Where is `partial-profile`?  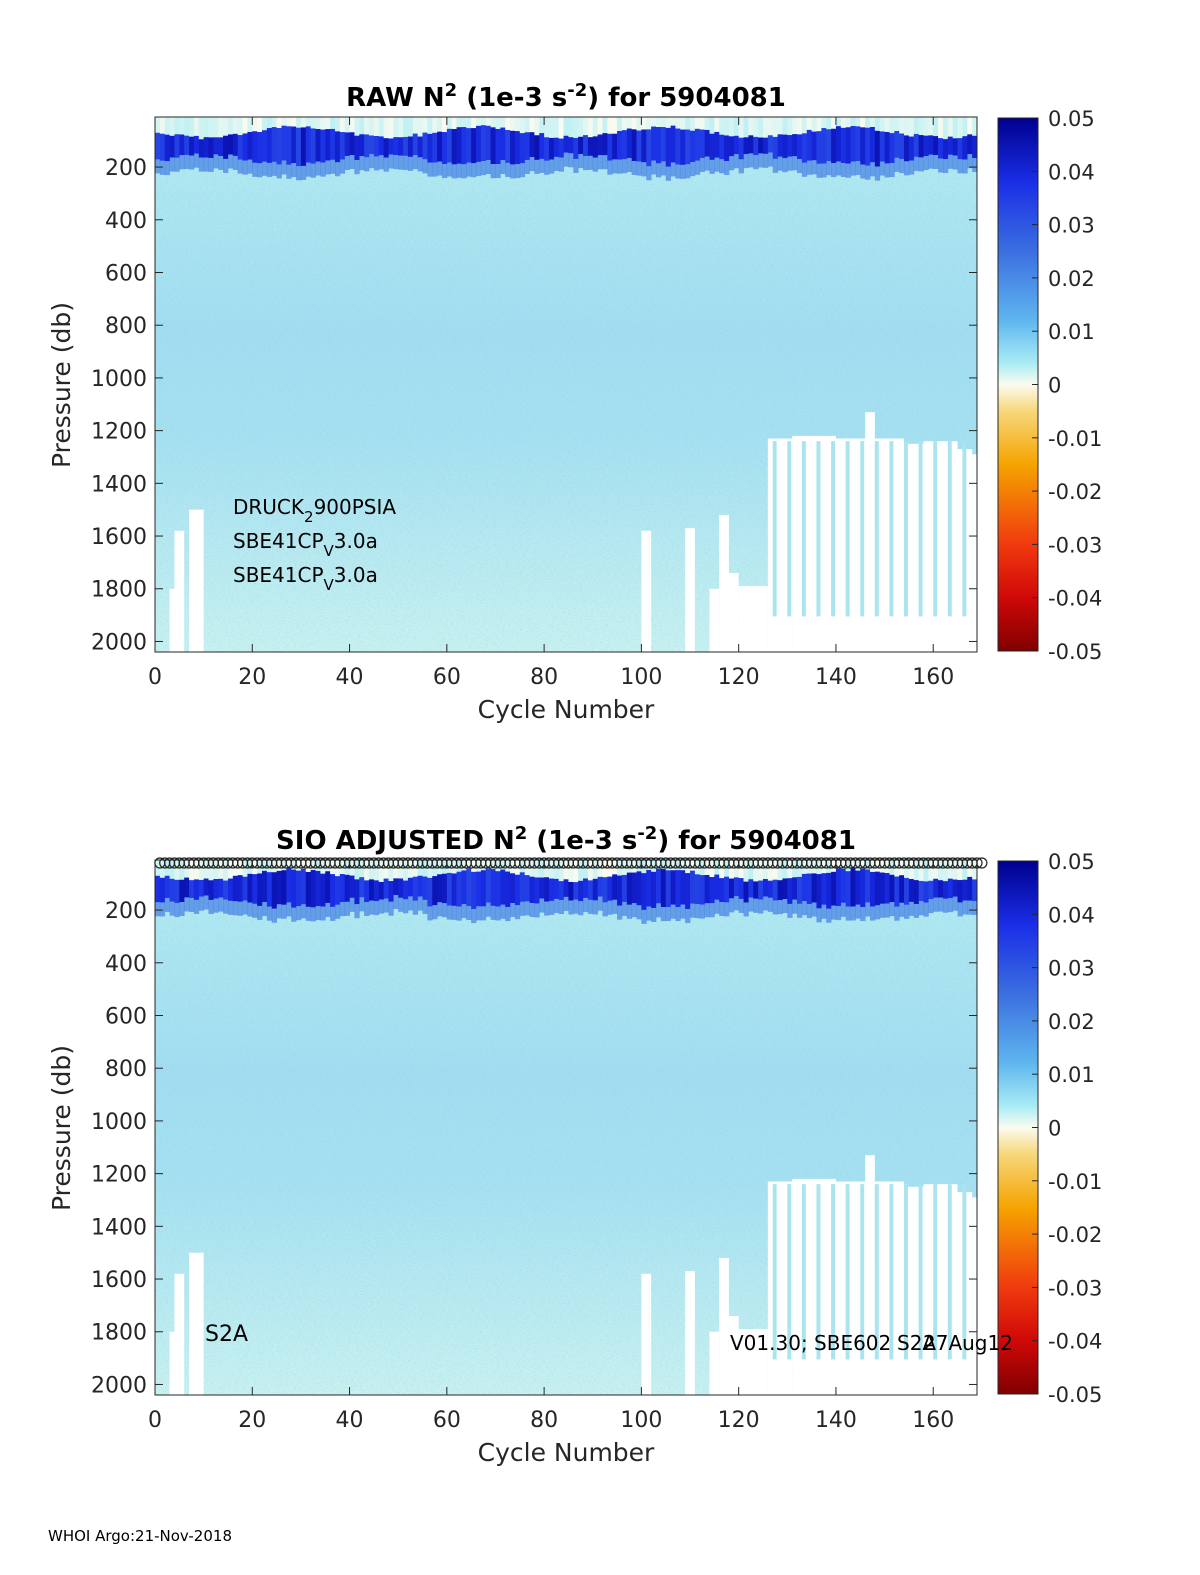
partial-profile is located at coordinates (774, 529).